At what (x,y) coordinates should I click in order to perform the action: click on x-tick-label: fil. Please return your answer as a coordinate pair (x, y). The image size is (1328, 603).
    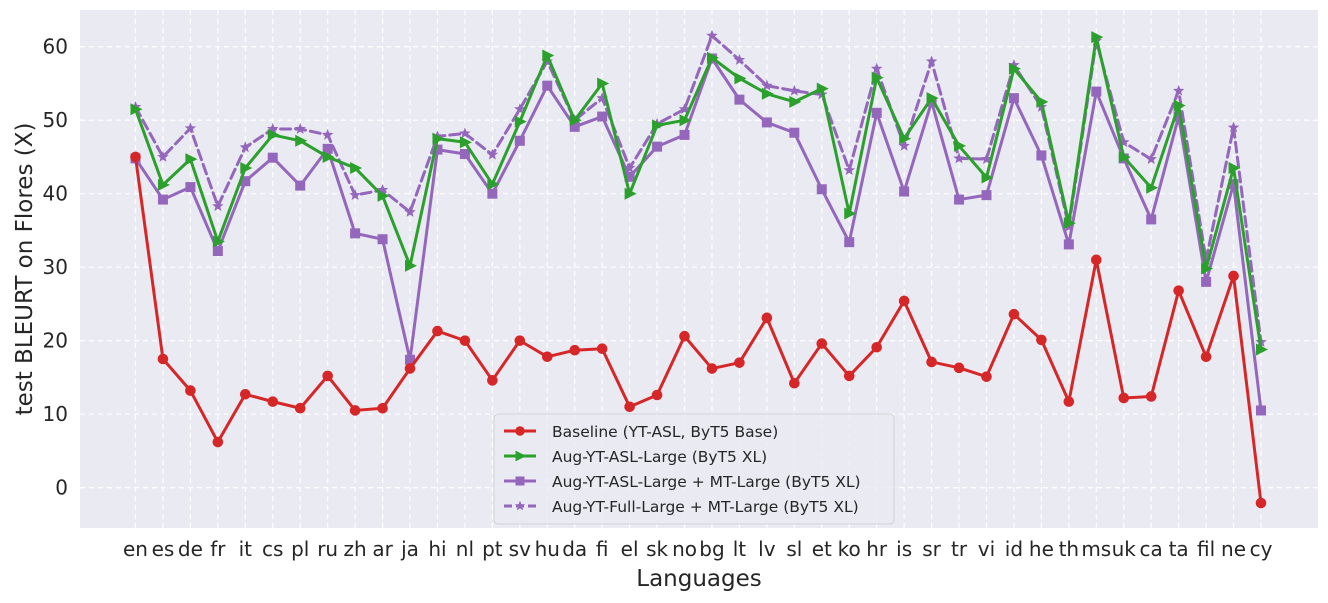
    Looking at the image, I should click on (1206, 549).